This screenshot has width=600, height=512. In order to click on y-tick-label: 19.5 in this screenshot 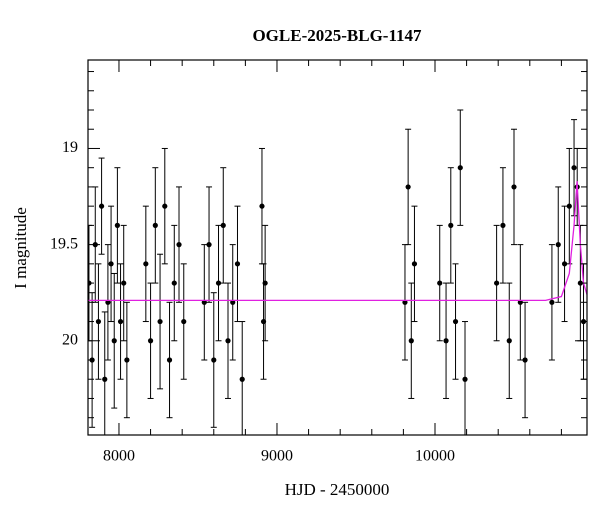, I will do `click(64, 243)`.